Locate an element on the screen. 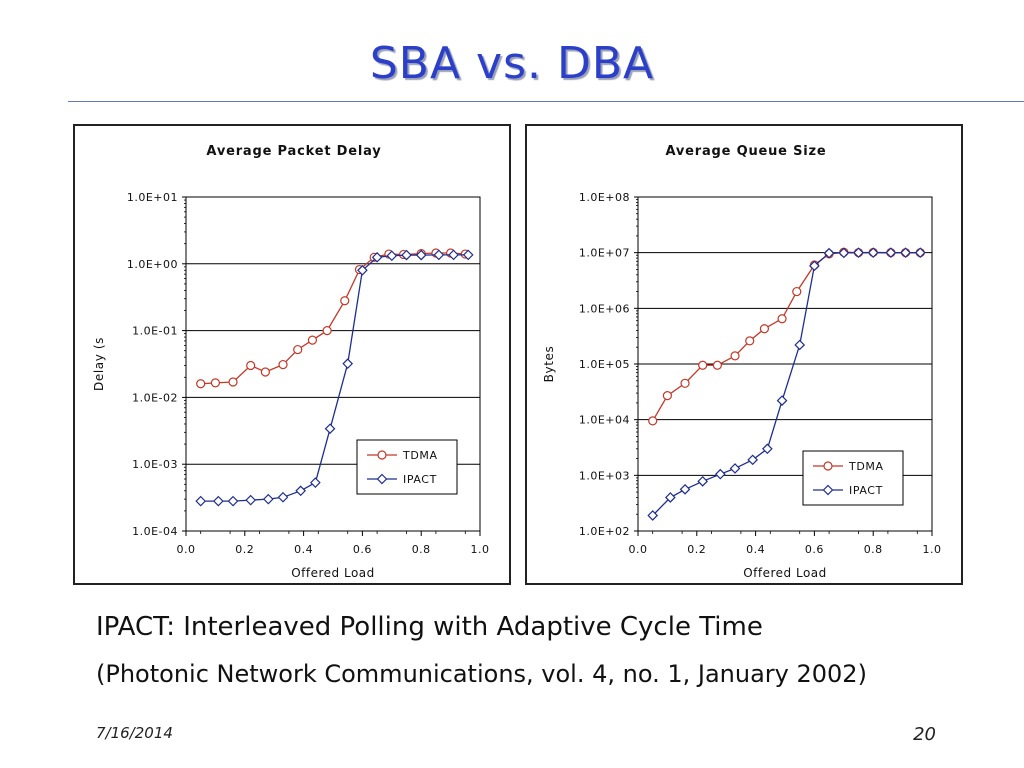  queue-legend is located at coordinates (853, 478).